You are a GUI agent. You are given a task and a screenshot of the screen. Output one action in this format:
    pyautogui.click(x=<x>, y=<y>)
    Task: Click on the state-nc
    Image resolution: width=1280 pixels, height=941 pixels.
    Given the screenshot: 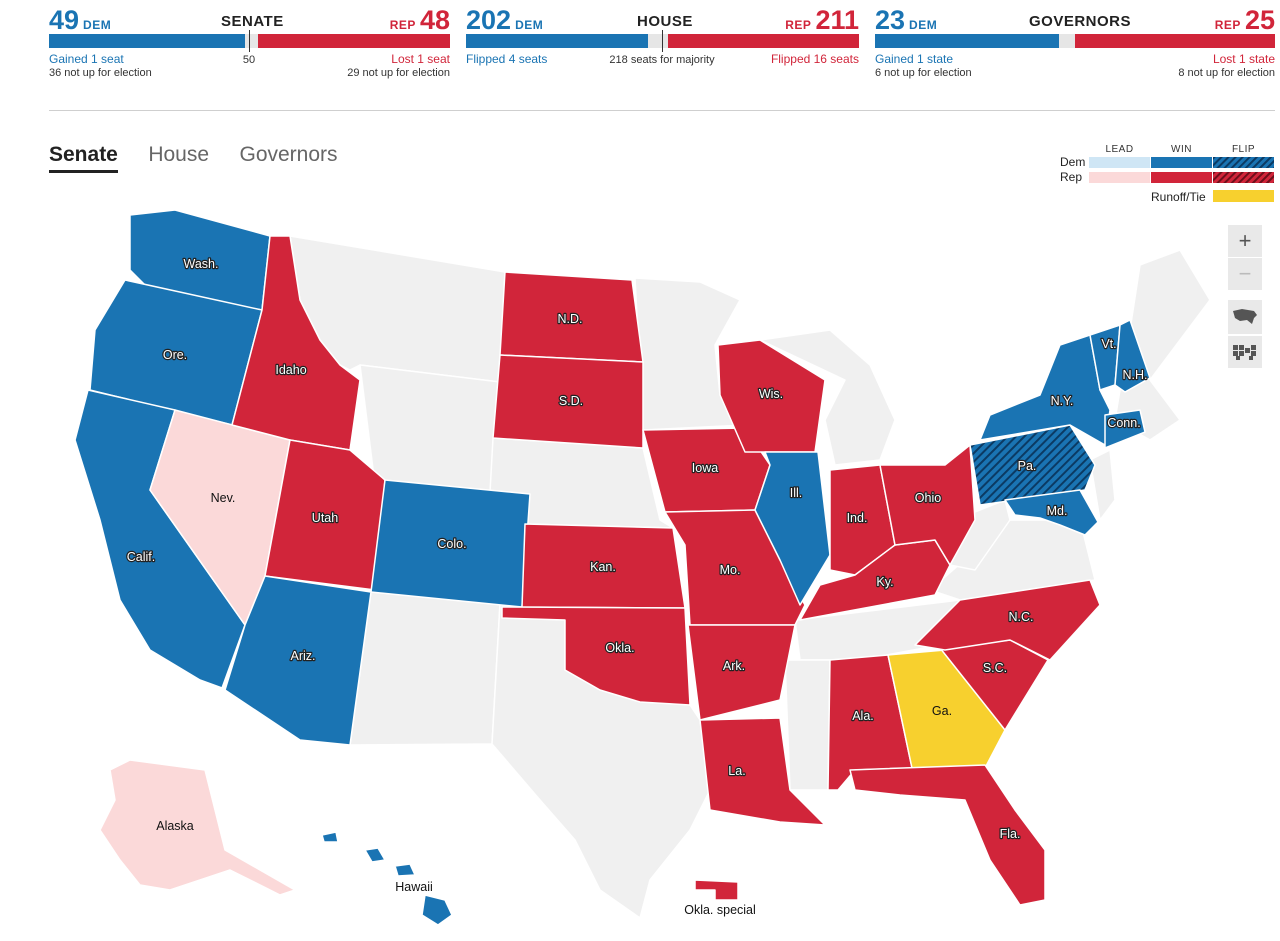 What is the action you would take?
    pyautogui.click(x=1007, y=620)
    